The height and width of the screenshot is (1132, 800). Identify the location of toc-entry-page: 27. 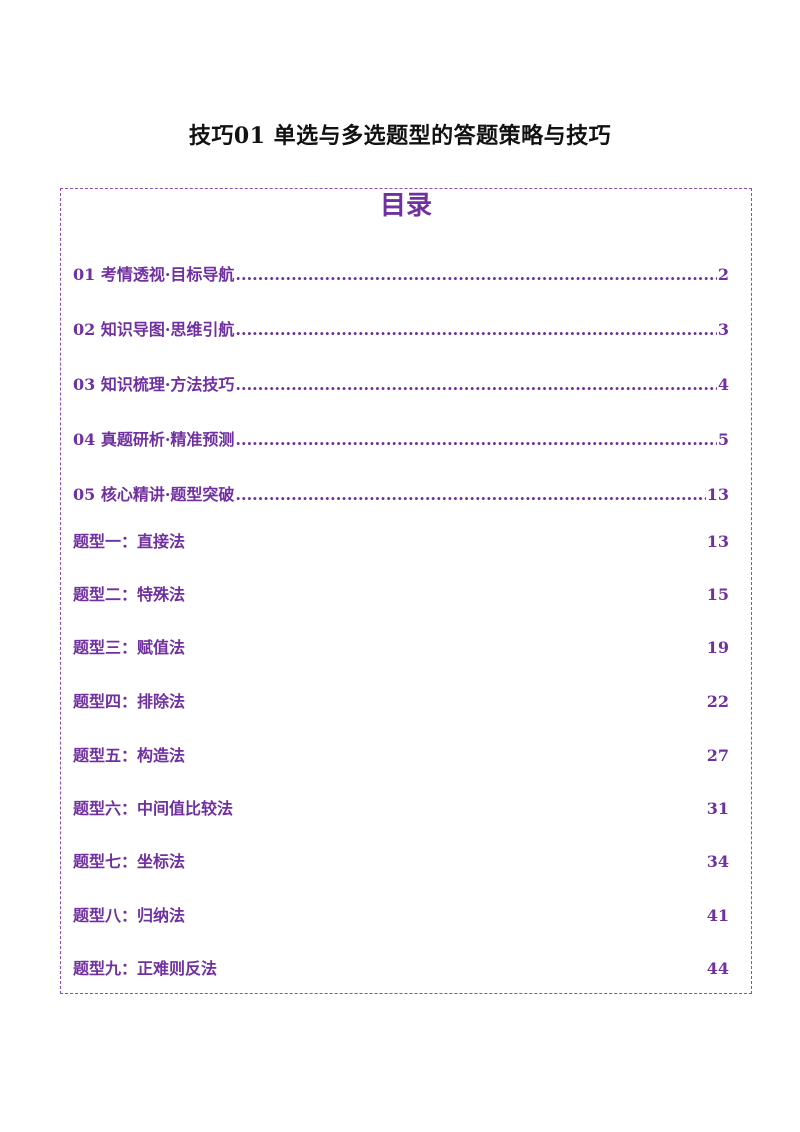
(717, 755).